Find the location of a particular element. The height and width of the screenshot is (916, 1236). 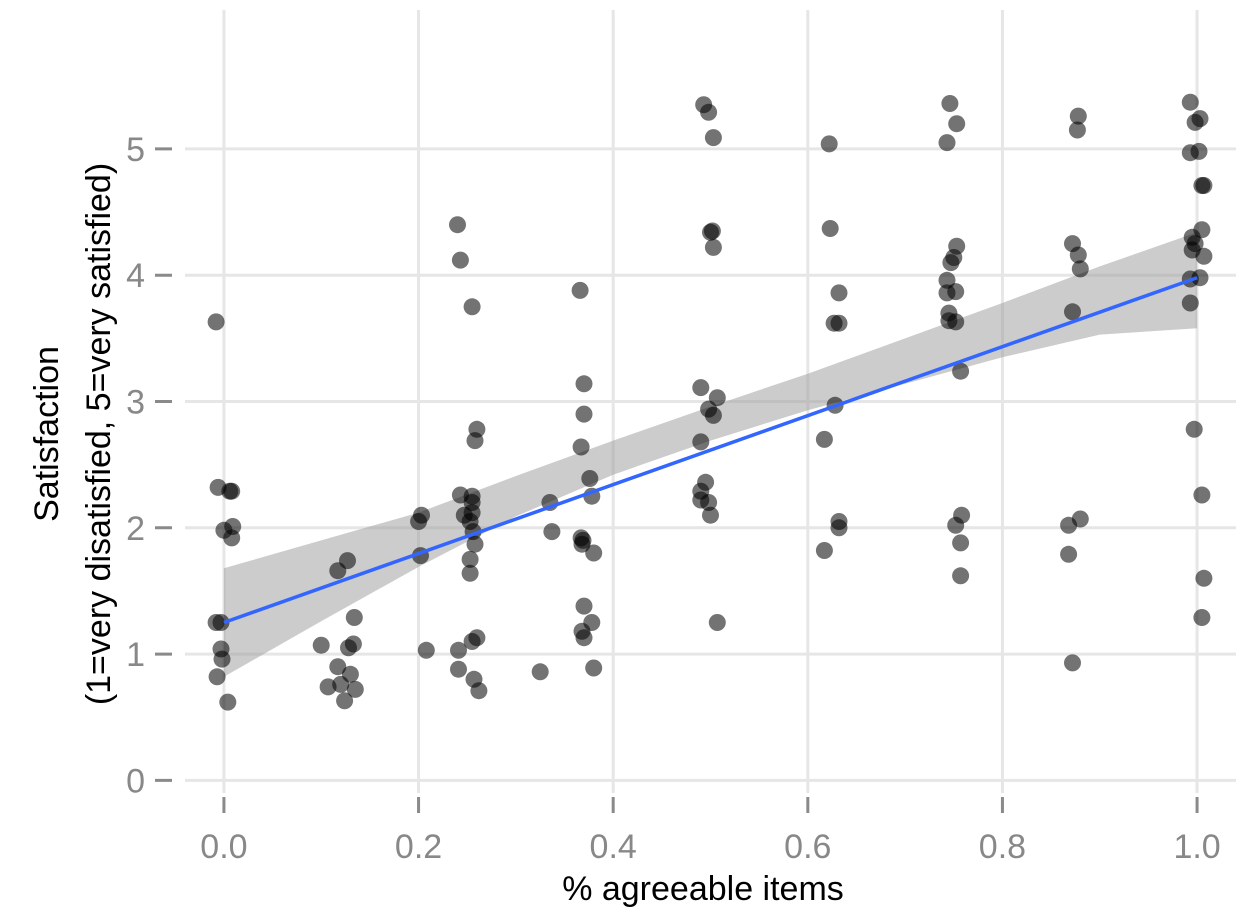

y-axis-label-line2: (1=very disatisfied, 5=very satisfied) is located at coordinates (99, 434).